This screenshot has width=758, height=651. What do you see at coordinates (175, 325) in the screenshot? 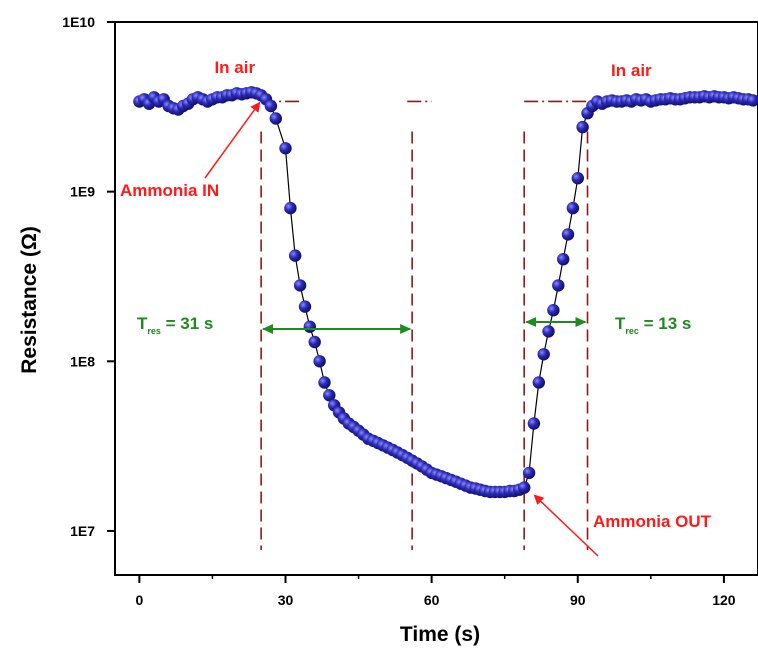
I see `t-res-label: Tres = 31 s` at bounding box center [175, 325].